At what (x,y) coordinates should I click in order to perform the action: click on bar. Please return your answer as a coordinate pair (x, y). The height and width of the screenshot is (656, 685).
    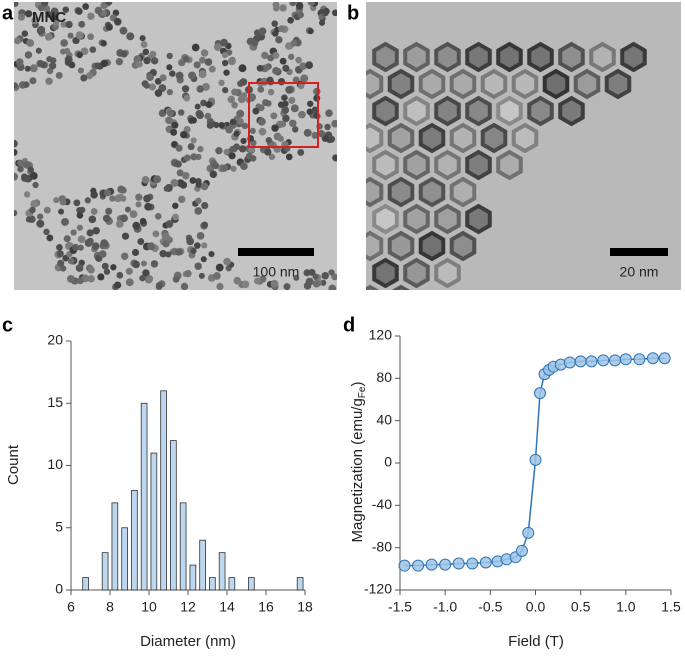
    Looking at the image, I should click on (202, 565).